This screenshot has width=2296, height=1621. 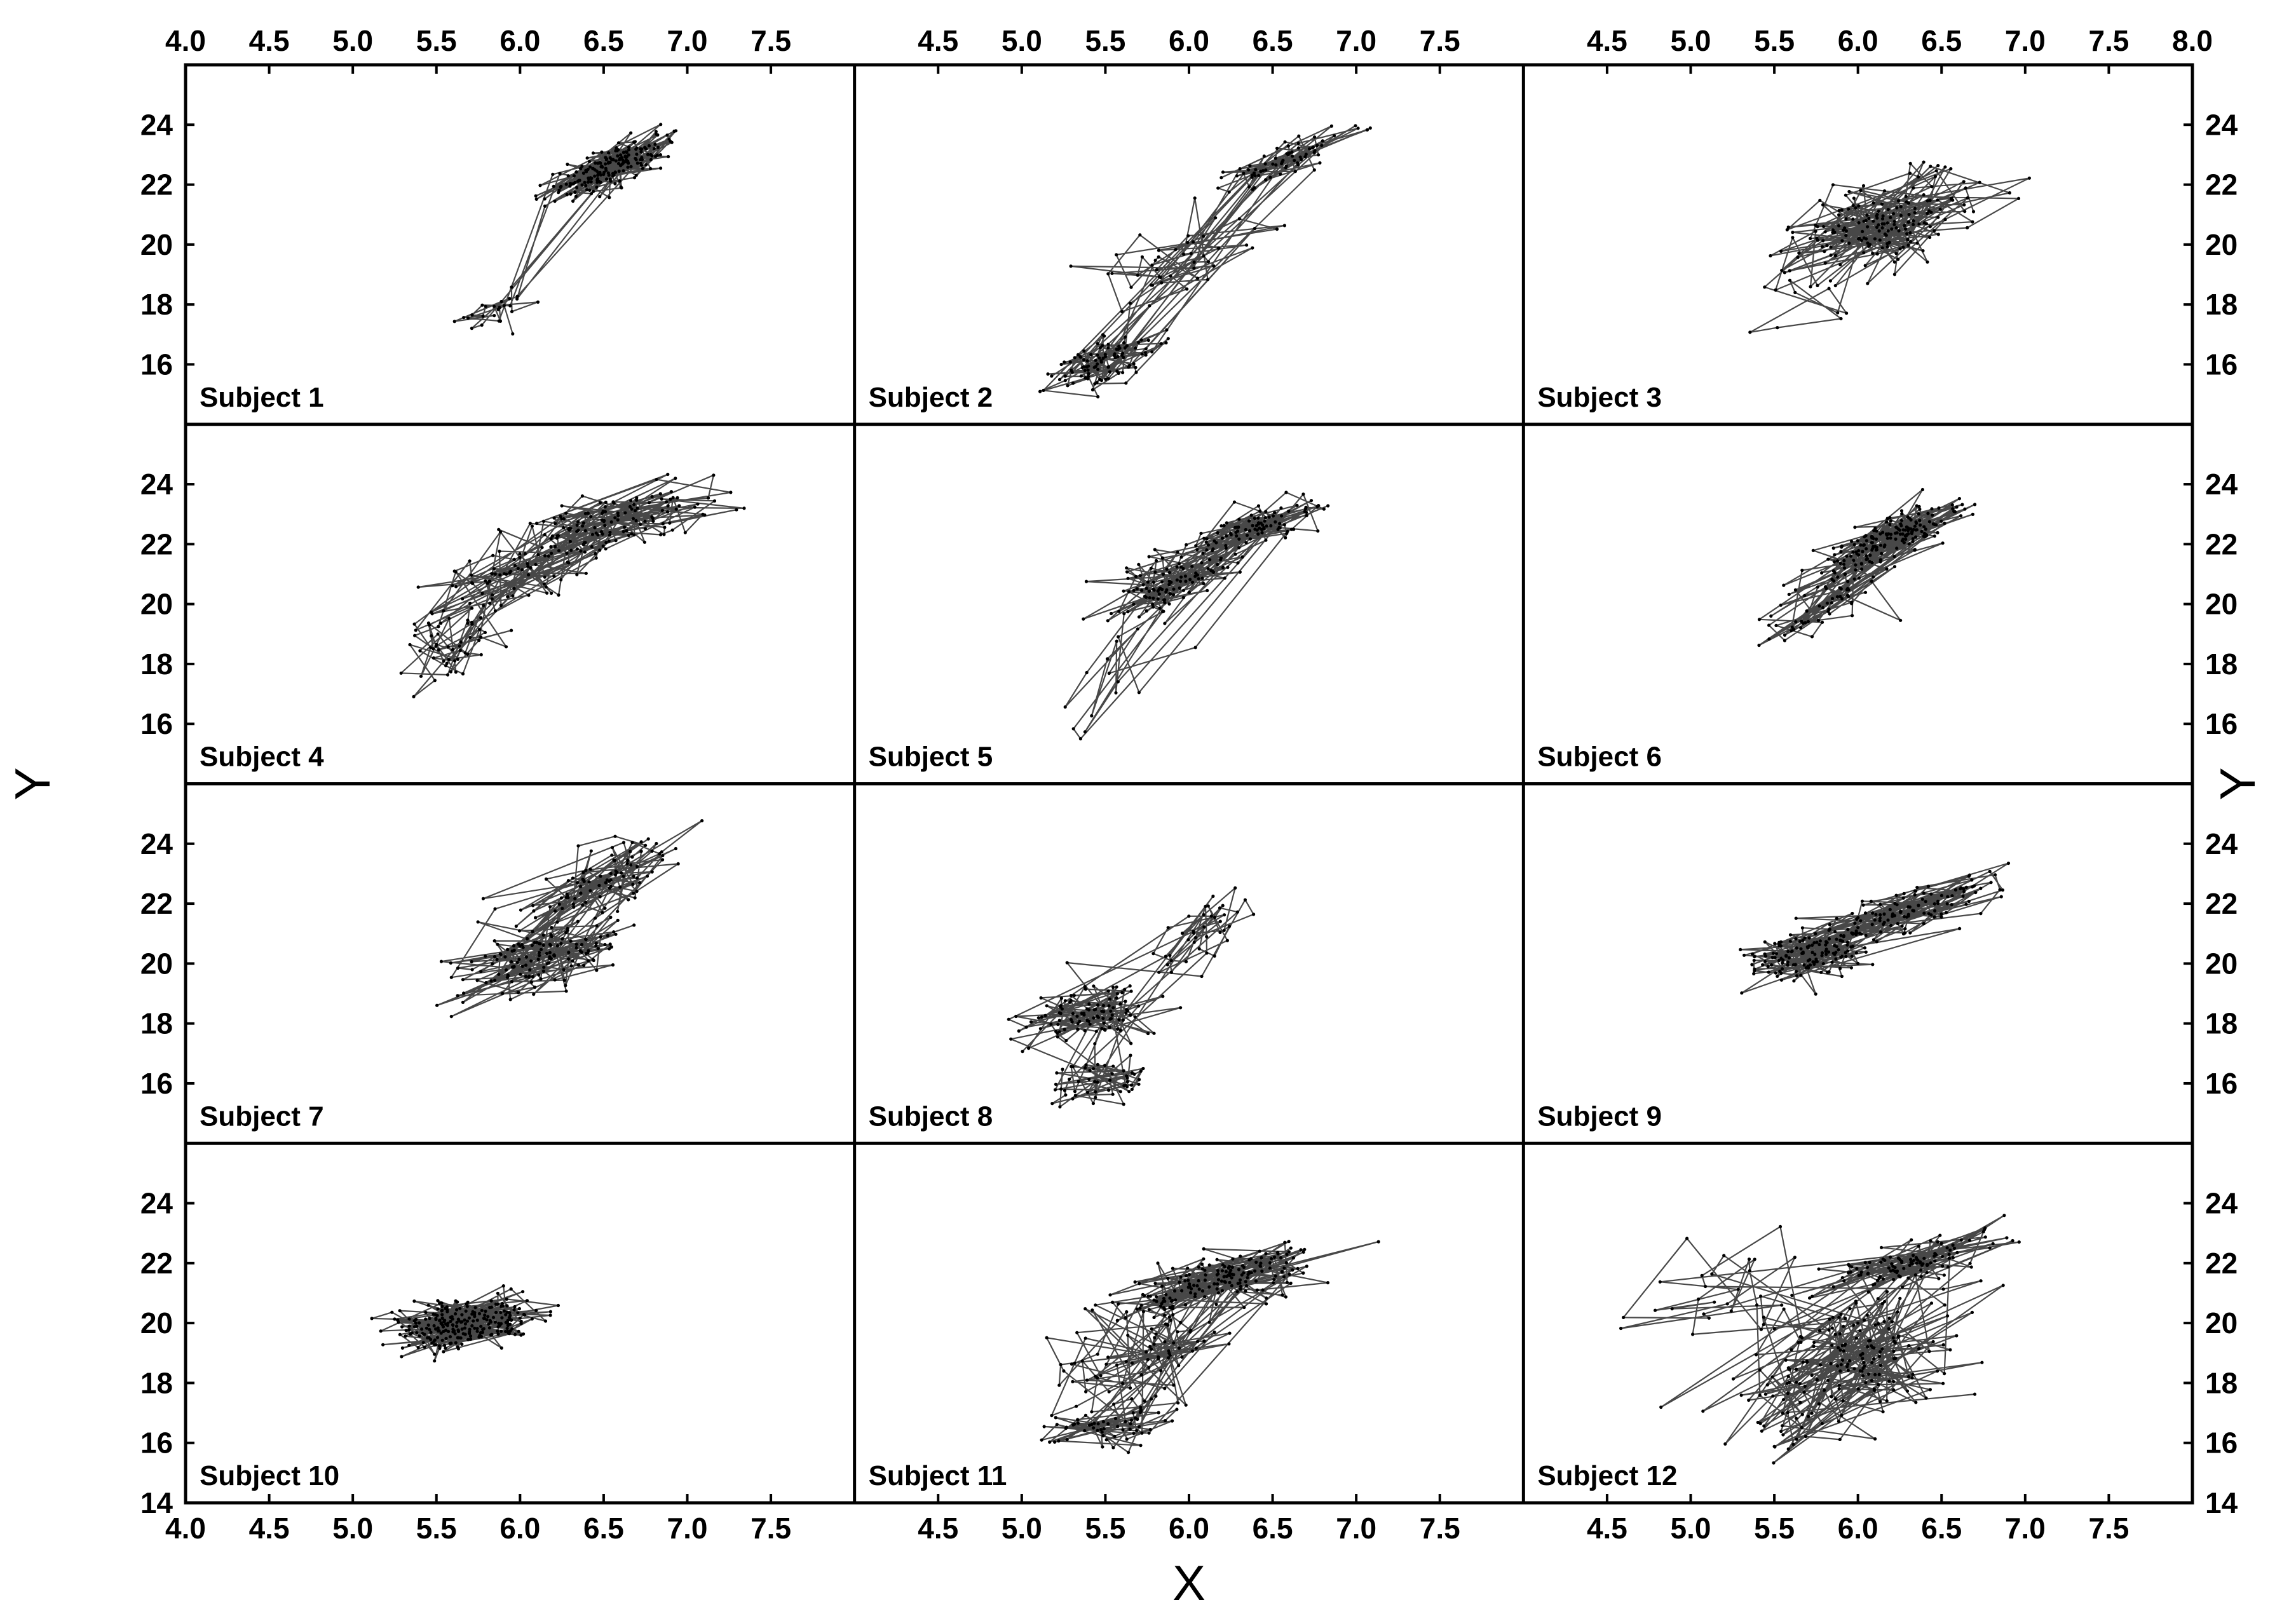 I want to click on x-tick-label-top: 6.0, so click(x=1189, y=40).